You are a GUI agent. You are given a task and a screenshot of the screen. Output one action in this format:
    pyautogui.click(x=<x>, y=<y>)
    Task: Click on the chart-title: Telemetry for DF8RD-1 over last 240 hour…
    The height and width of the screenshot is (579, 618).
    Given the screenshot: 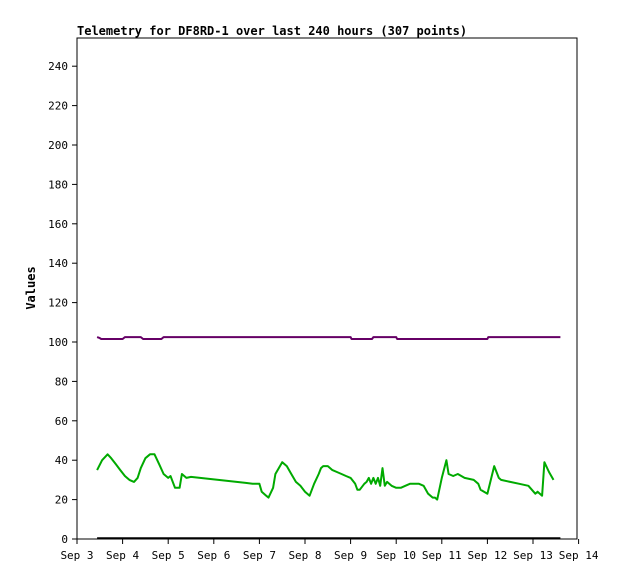 What is the action you would take?
    pyautogui.click(x=272, y=31)
    